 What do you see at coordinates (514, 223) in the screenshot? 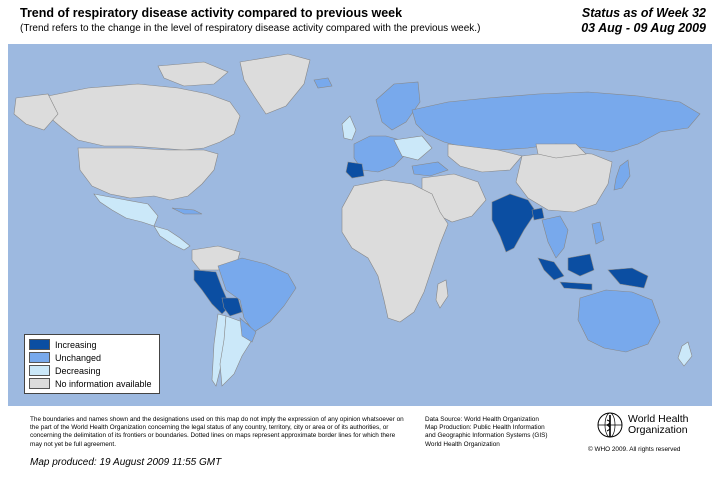
I see `india` at bounding box center [514, 223].